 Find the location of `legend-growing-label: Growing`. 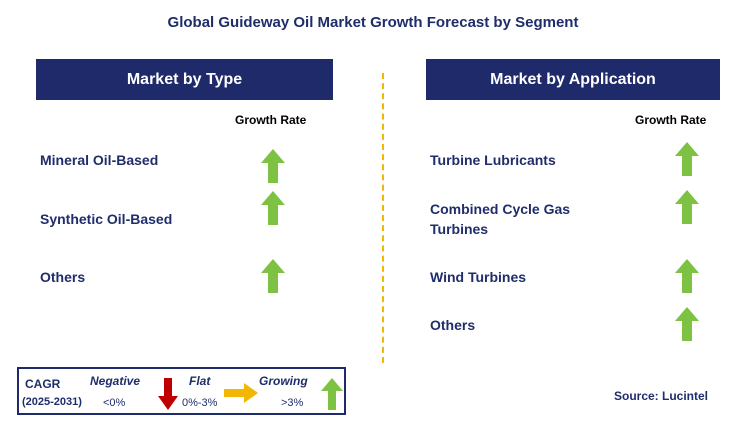

legend-growing-label: Growing is located at coordinates (283, 381).